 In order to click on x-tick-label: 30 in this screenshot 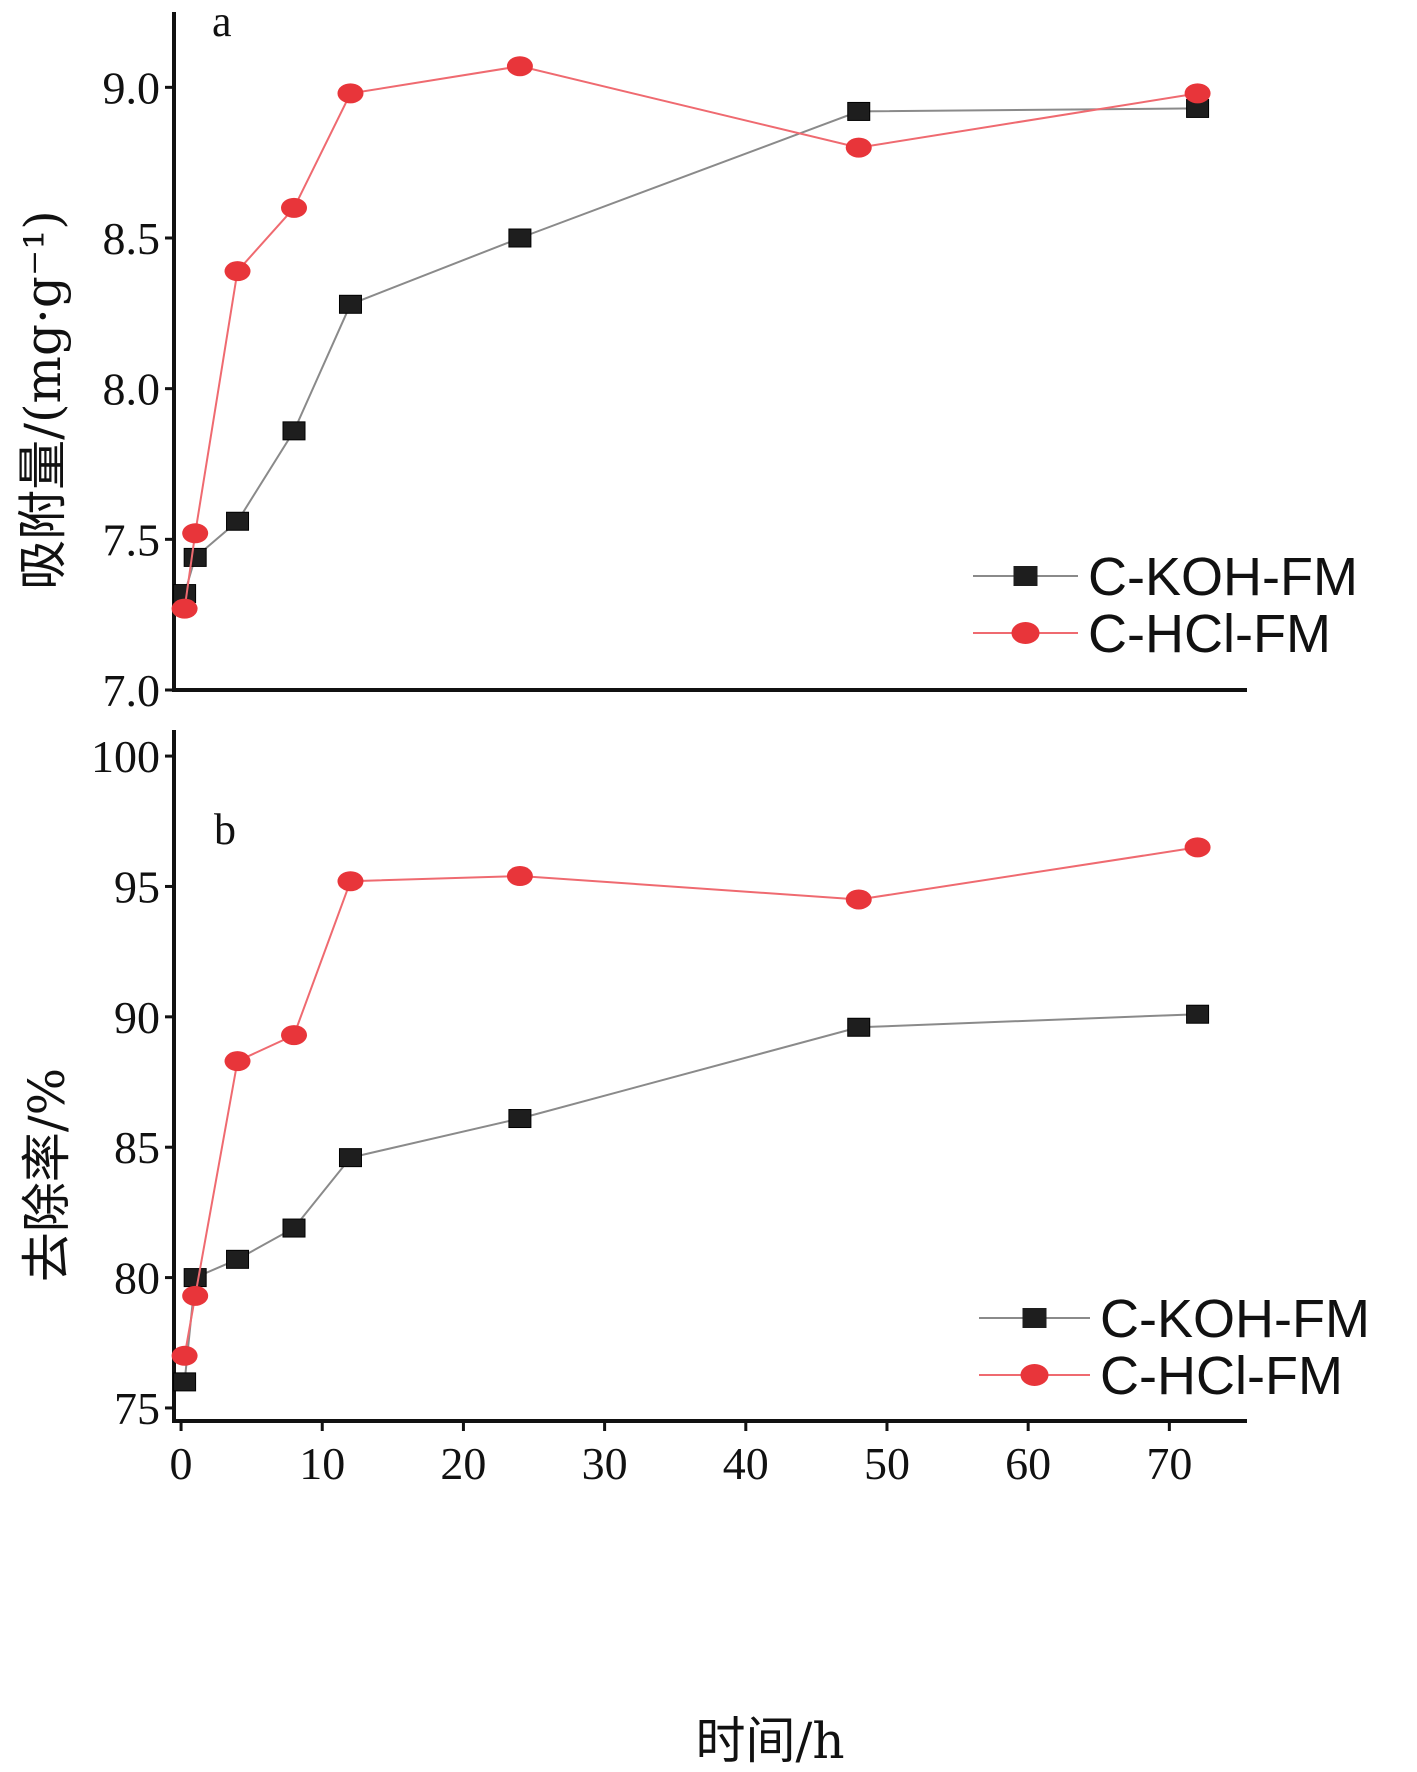, I will do `click(605, 1463)`.